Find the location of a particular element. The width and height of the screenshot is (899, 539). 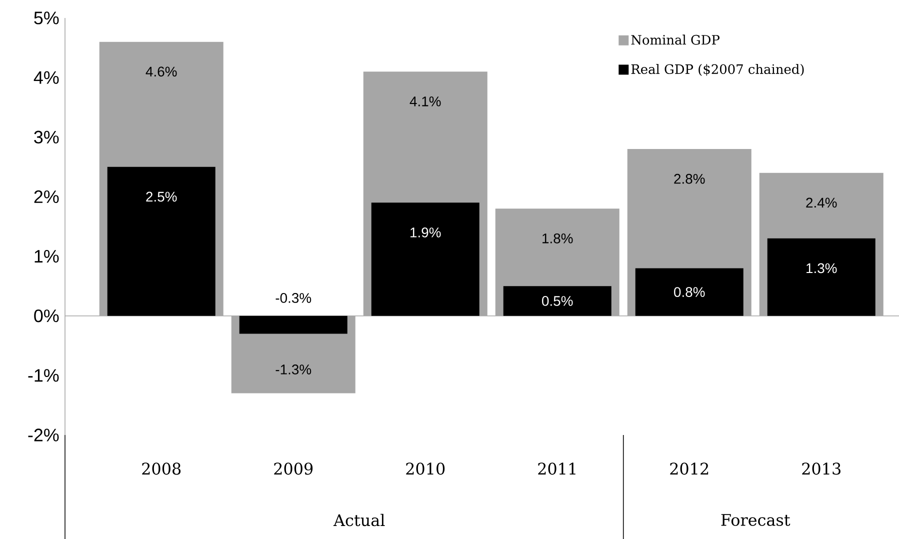

x-tick-label: 2012 is located at coordinates (689, 468).